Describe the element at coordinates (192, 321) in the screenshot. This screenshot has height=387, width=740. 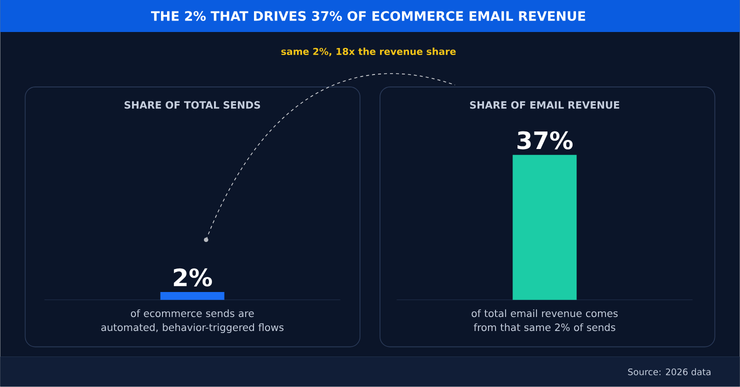
I see `x-tick-label: of ecommerce sends are automated, behavior-triggered flows` at that location.